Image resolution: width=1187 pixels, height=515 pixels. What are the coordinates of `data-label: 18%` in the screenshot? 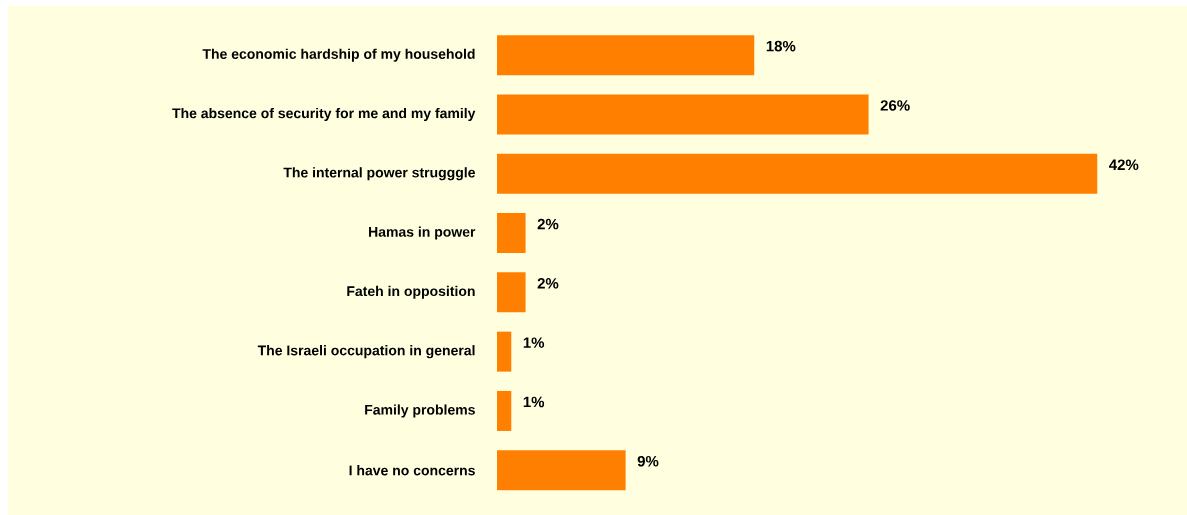 It's located at (781, 46).